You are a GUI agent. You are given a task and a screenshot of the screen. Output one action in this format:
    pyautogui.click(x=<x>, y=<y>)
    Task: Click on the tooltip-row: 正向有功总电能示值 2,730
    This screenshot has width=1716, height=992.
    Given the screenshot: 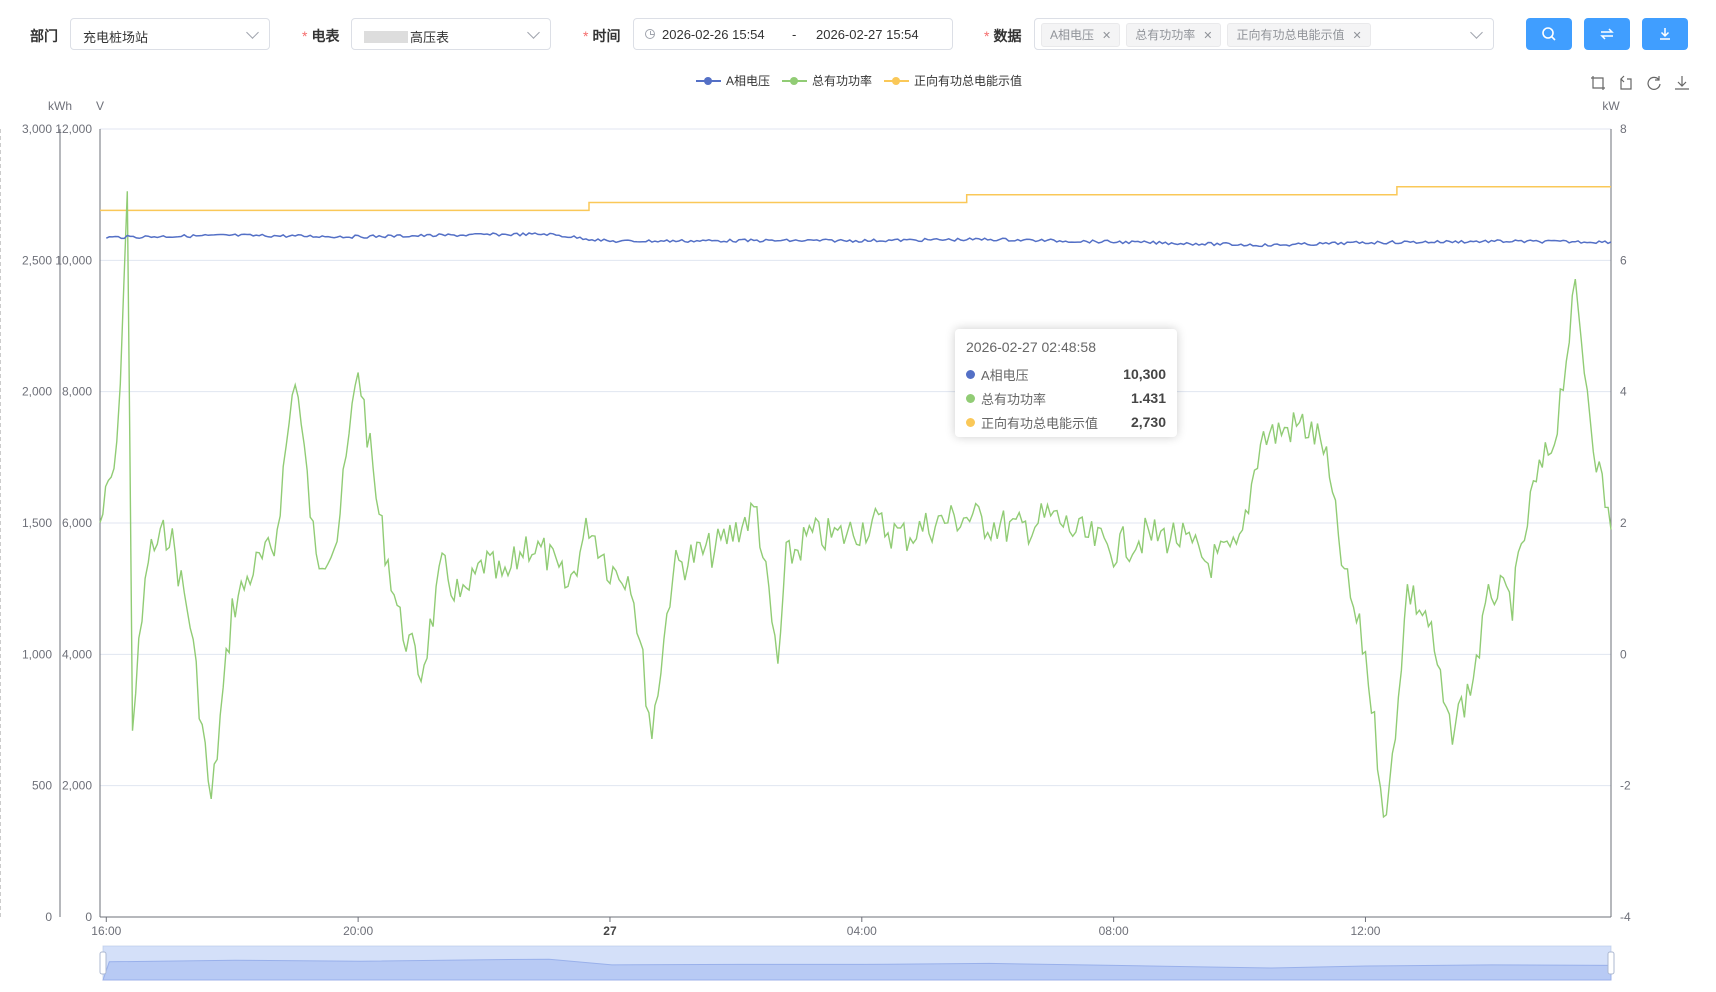 What is the action you would take?
    pyautogui.click(x=1066, y=422)
    